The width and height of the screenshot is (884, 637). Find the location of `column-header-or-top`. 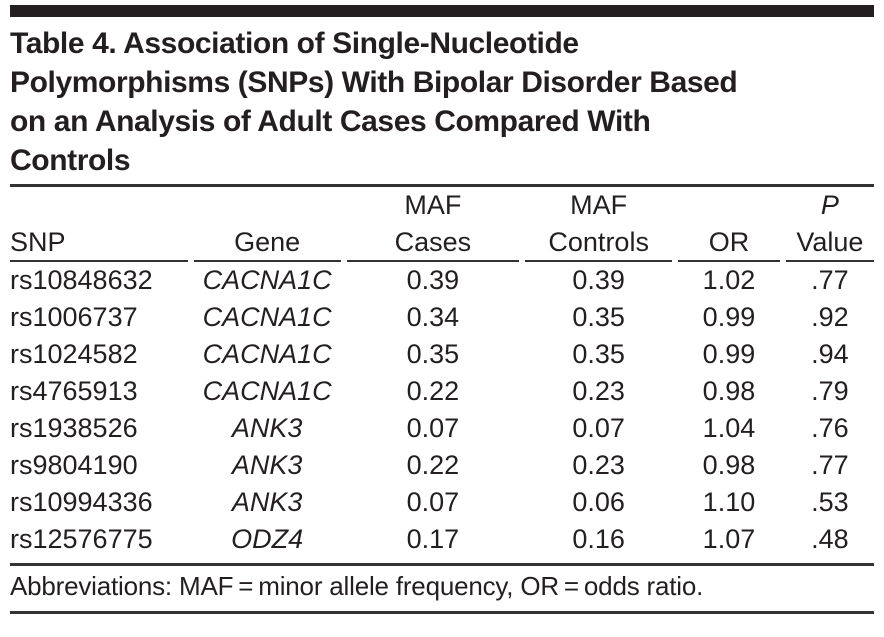

column-header-or-top is located at coordinates (728, 205).